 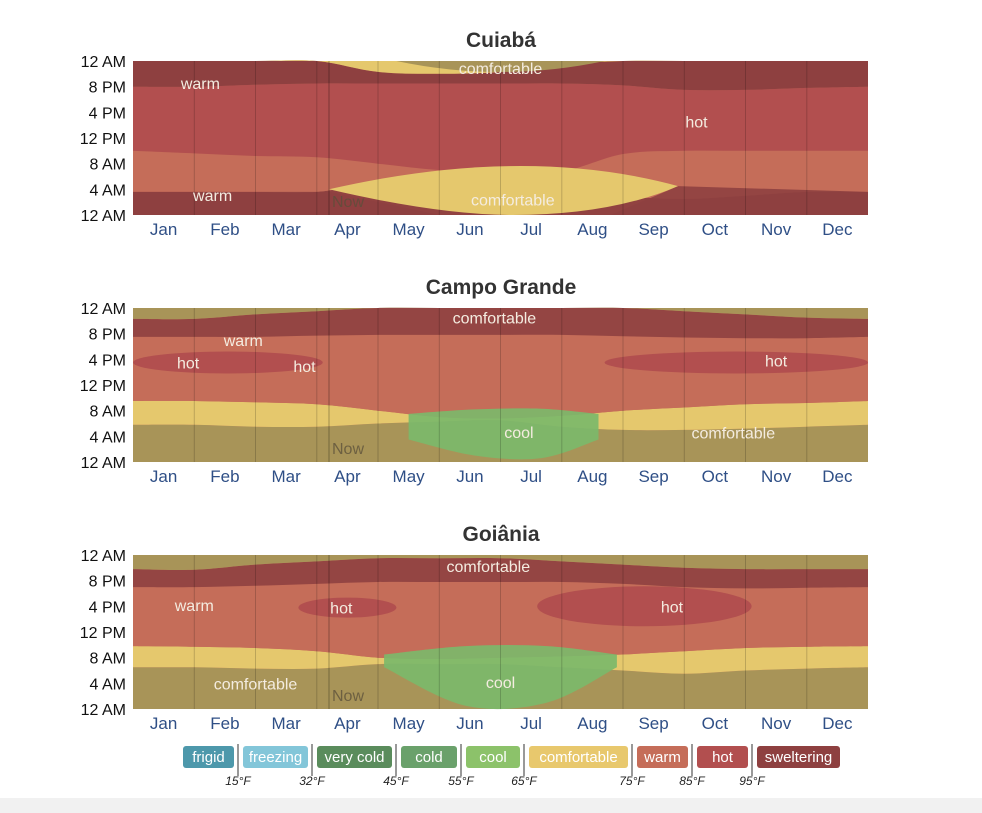 I want to click on legend-threshold: 15°F, so click(x=238, y=781).